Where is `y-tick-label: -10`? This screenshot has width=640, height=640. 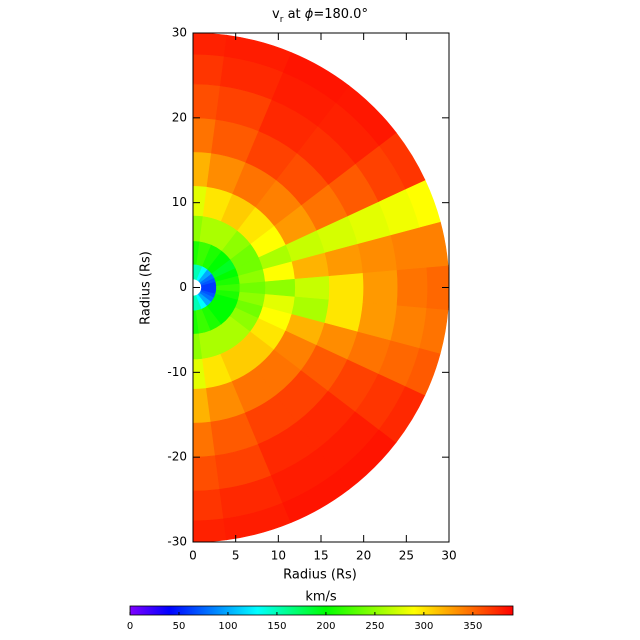
y-tick-label: -10 is located at coordinates (177, 372).